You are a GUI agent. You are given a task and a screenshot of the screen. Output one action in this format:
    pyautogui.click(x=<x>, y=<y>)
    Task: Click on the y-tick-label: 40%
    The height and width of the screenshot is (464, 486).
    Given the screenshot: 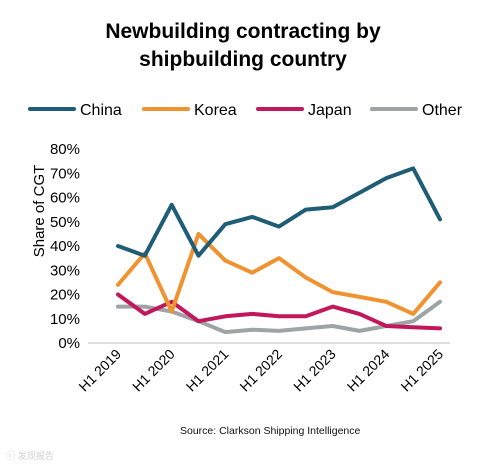 What is the action you would take?
    pyautogui.click(x=65, y=246)
    